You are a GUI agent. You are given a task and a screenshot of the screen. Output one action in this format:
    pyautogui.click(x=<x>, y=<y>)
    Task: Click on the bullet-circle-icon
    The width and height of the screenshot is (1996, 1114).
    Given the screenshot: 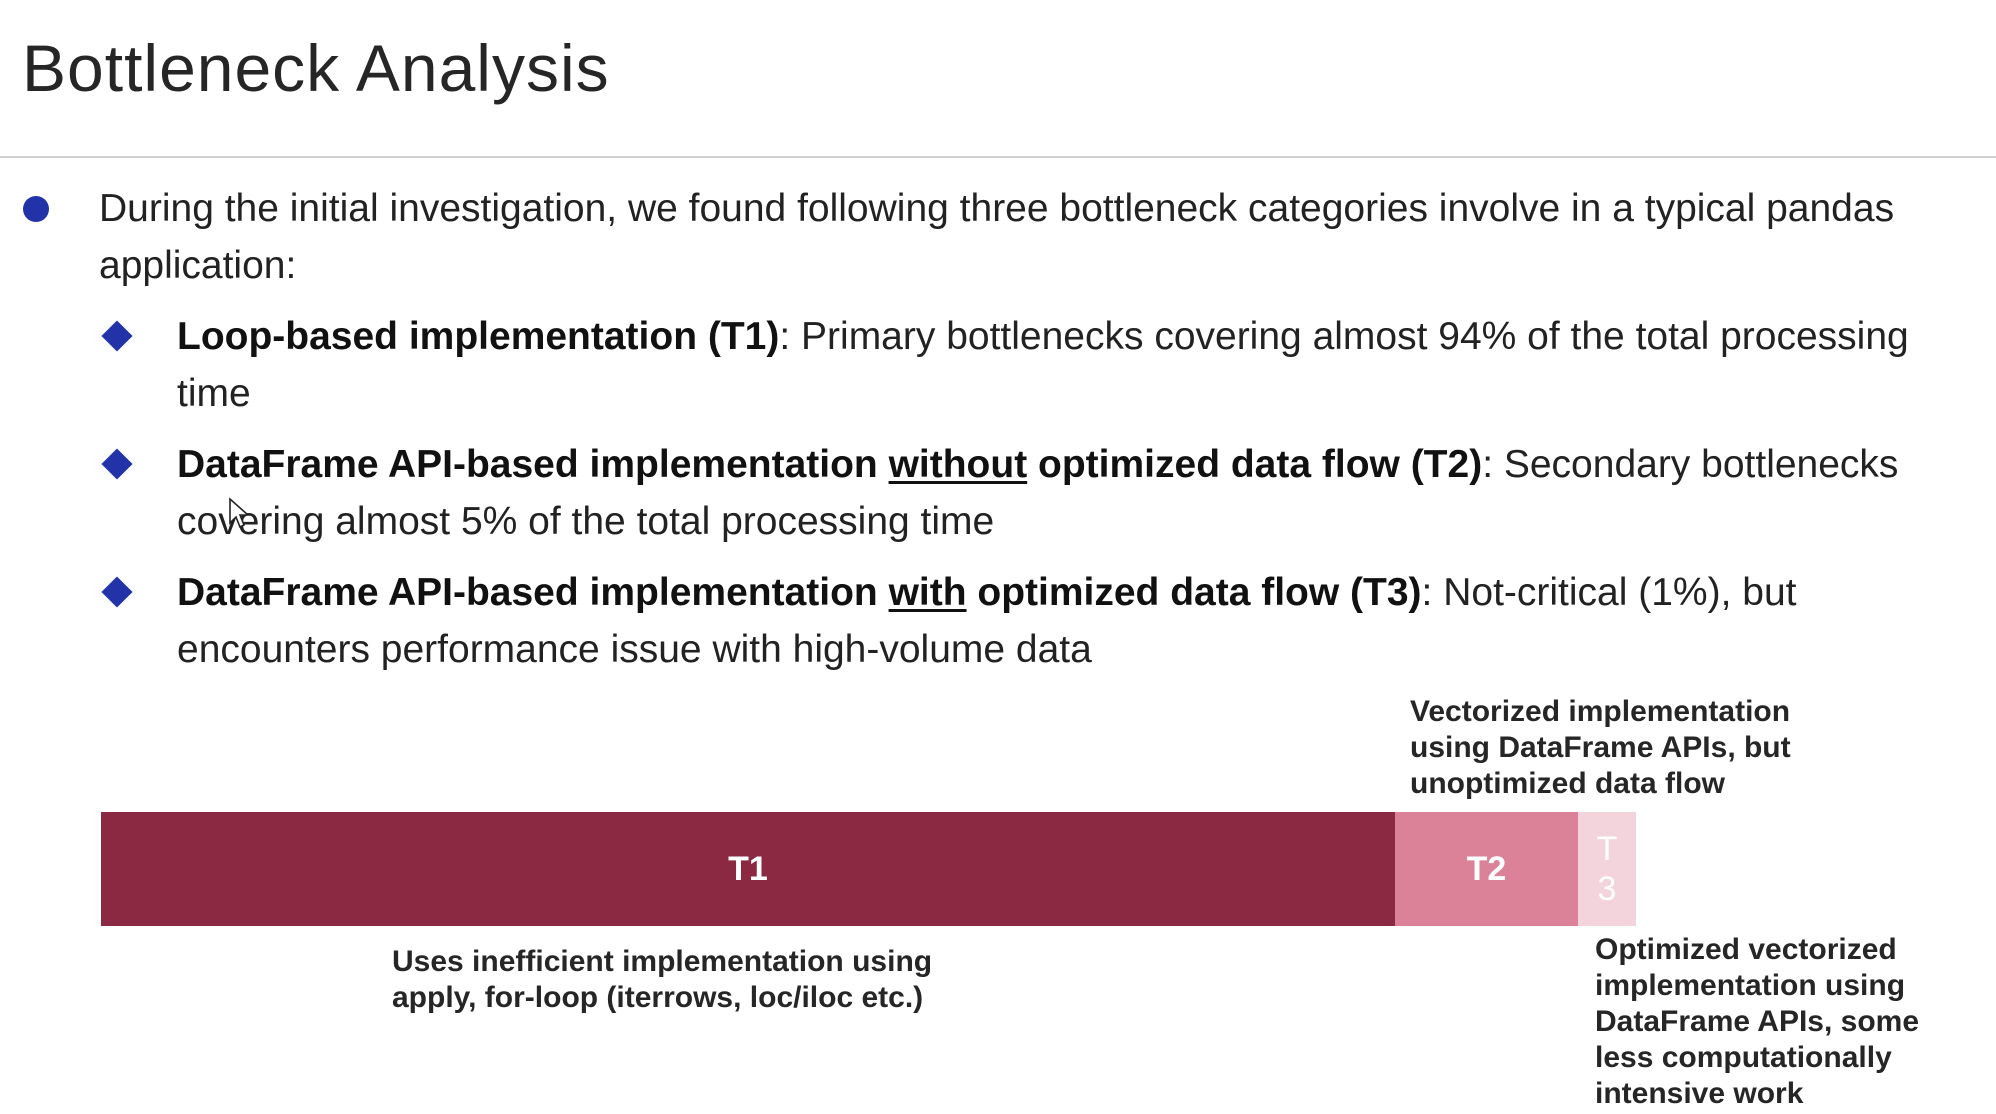 What is the action you would take?
    pyautogui.click(x=36, y=209)
    